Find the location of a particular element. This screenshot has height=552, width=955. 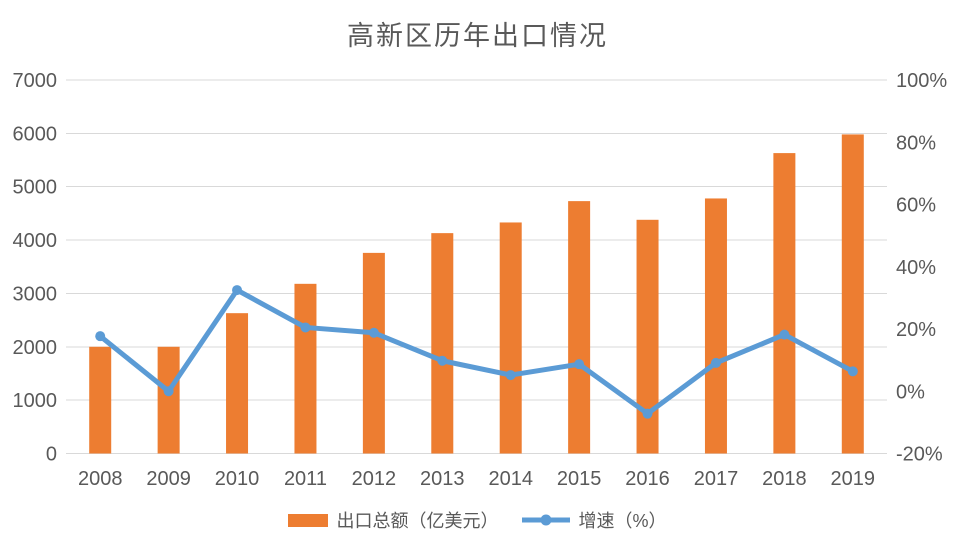

legend-bar-swatch-icon is located at coordinates (308, 520).